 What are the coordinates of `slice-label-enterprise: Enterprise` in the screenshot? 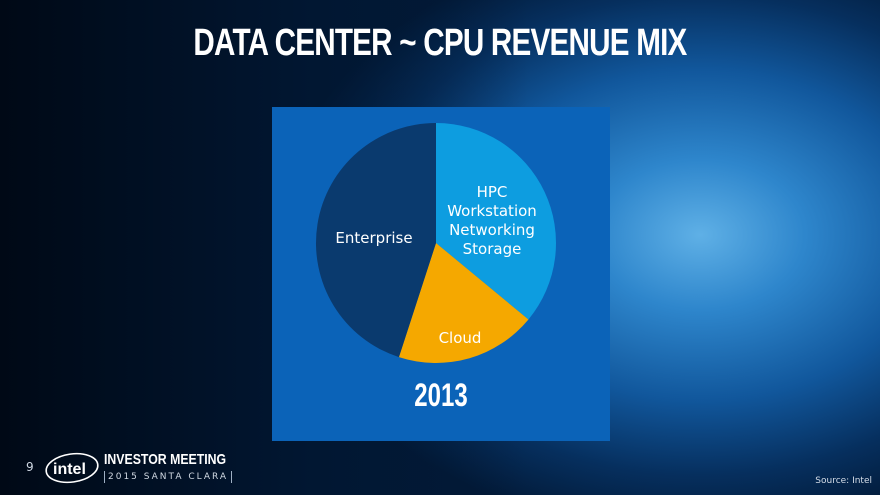 It's located at (374, 238).